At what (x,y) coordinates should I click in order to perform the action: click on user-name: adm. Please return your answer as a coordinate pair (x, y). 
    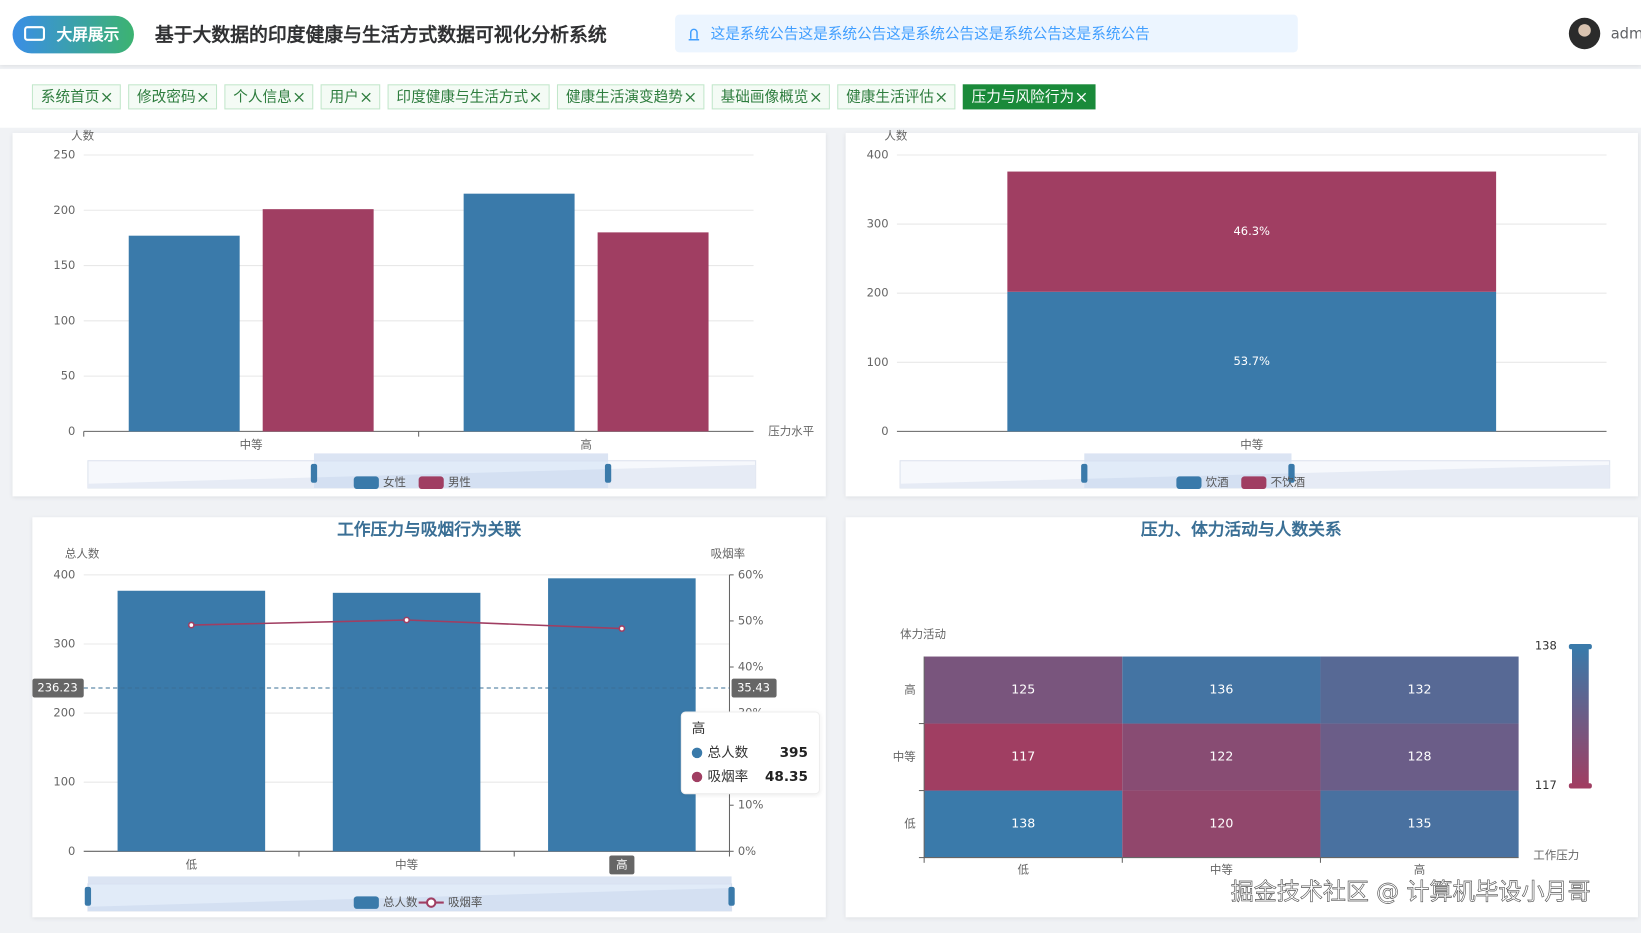
    Looking at the image, I should click on (1626, 34).